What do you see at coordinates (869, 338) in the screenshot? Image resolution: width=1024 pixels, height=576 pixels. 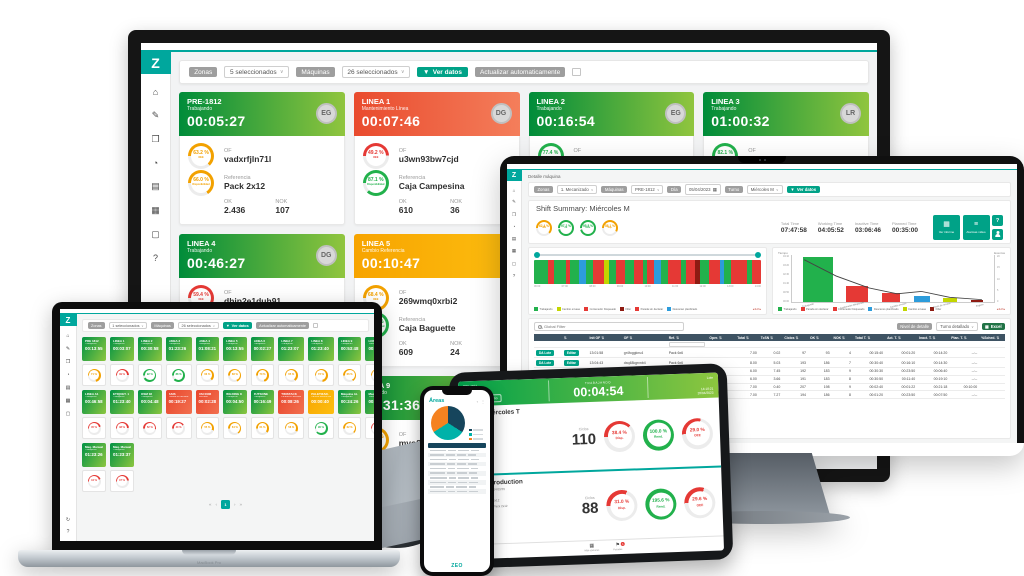 I see `column-header: Total T.` at bounding box center [869, 338].